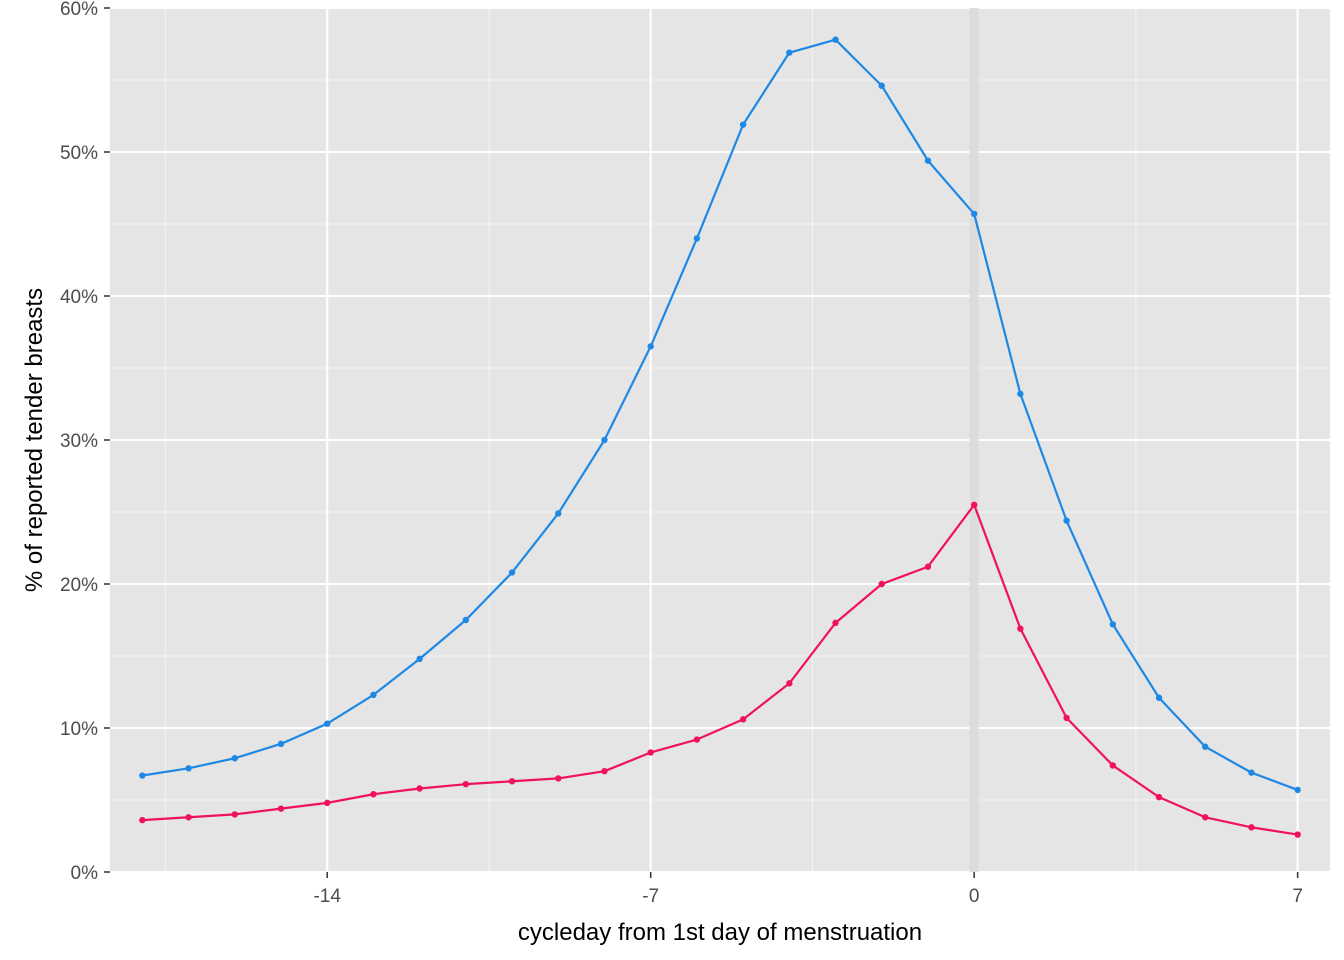  I want to click on y-tick-label: 40%, so click(79, 297).